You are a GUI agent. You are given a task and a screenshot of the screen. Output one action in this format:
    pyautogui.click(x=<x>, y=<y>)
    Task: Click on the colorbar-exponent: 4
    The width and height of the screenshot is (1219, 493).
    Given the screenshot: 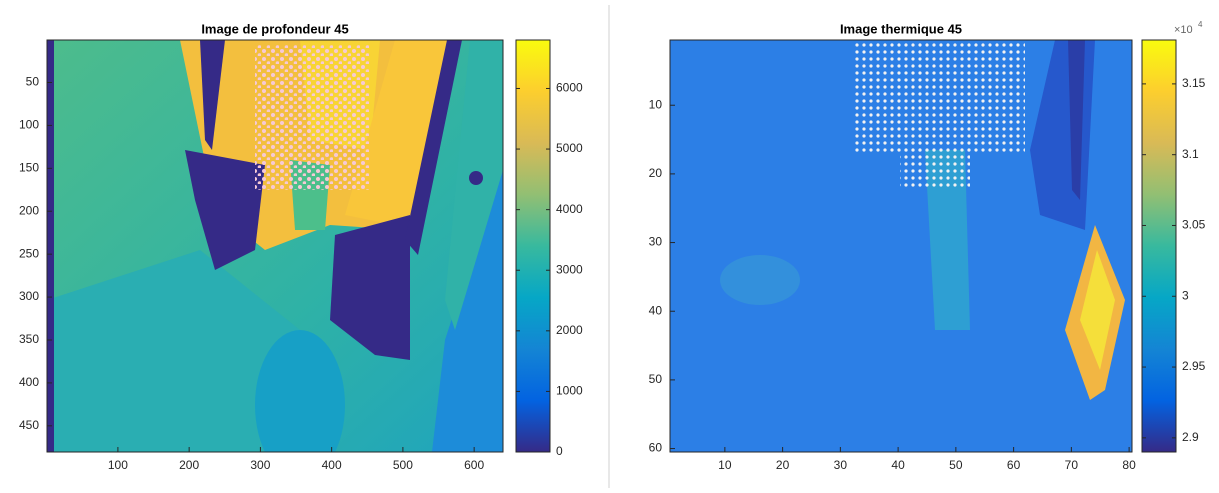 What is the action you would take?
    pyautogui.click(x=1200, y=24)
    